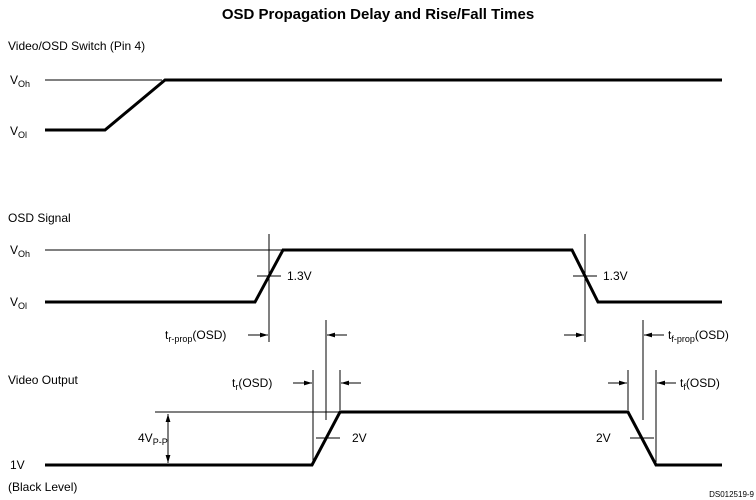 The width and height of the screenshot is (756, 500). I want to click on timing-label: tr-prop(OSD), so click(195, 336).